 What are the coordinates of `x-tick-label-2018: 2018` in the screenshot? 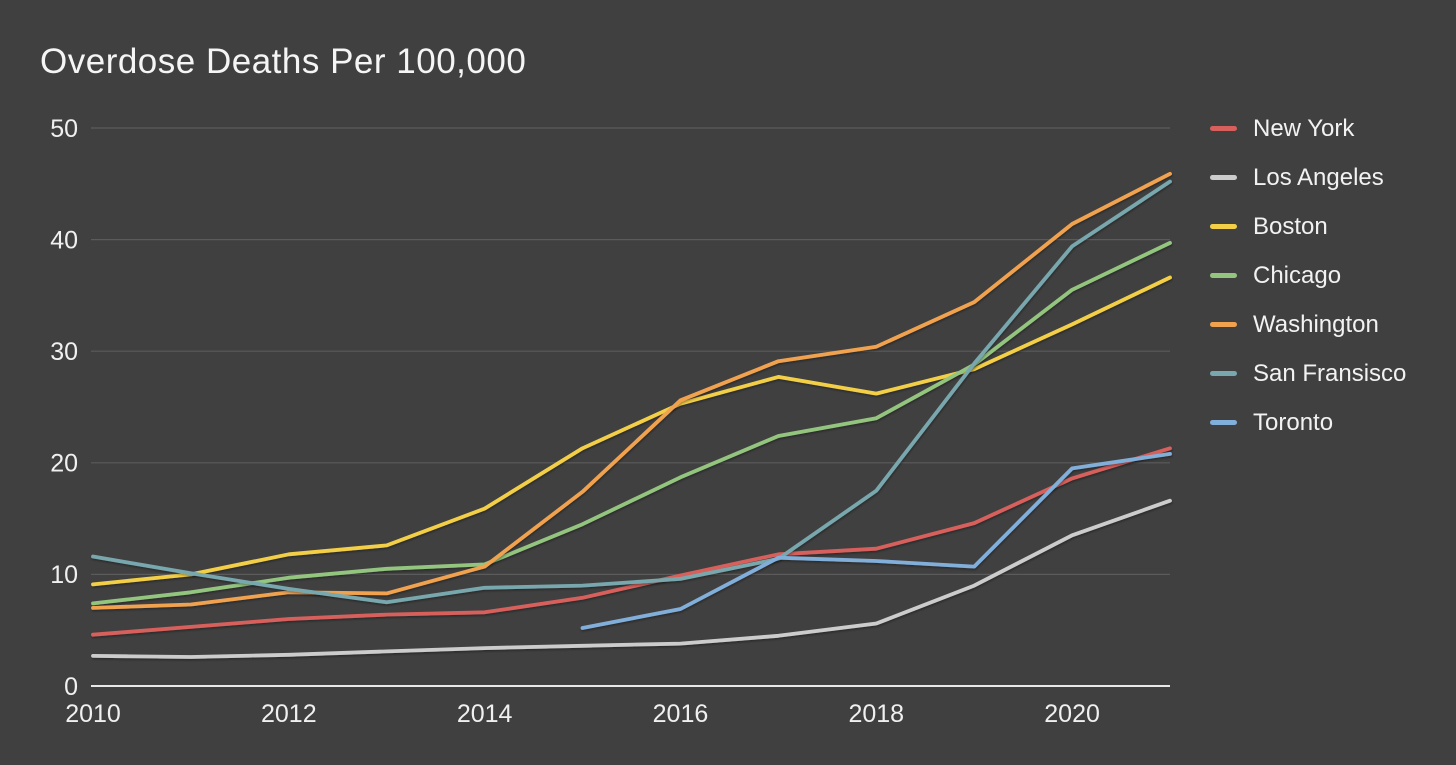 It's located at (876, 714).